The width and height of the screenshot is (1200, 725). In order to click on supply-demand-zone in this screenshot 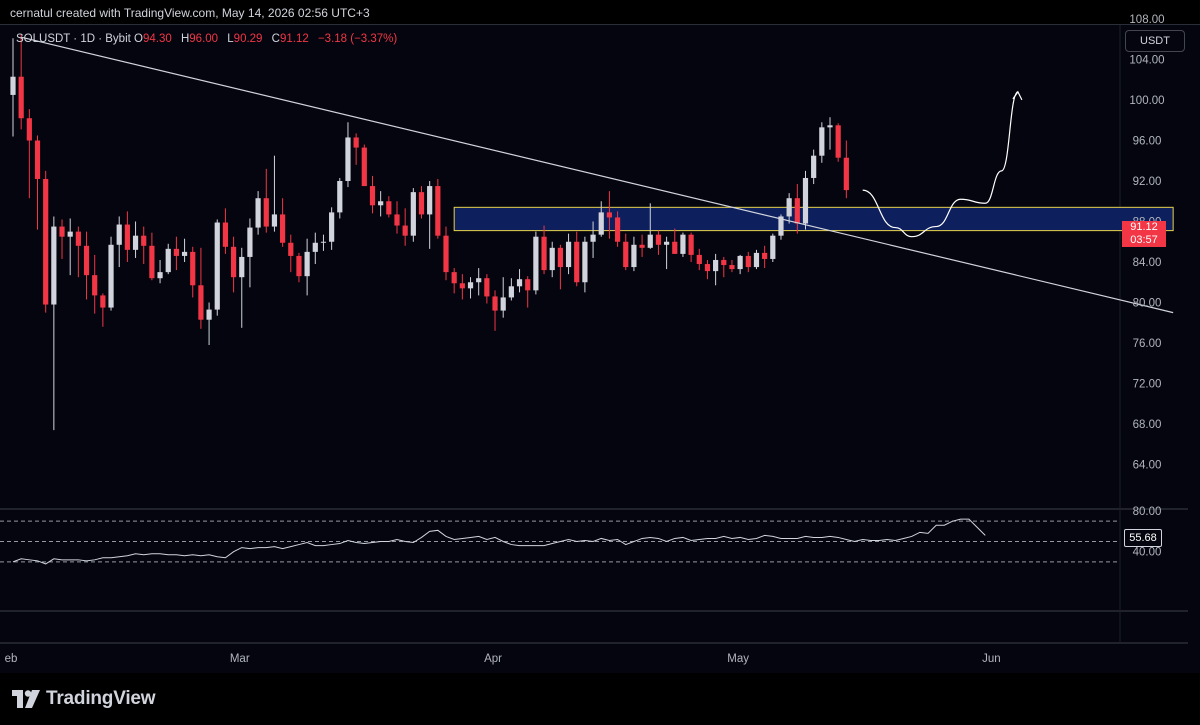, I will do `click(813, 219)`.